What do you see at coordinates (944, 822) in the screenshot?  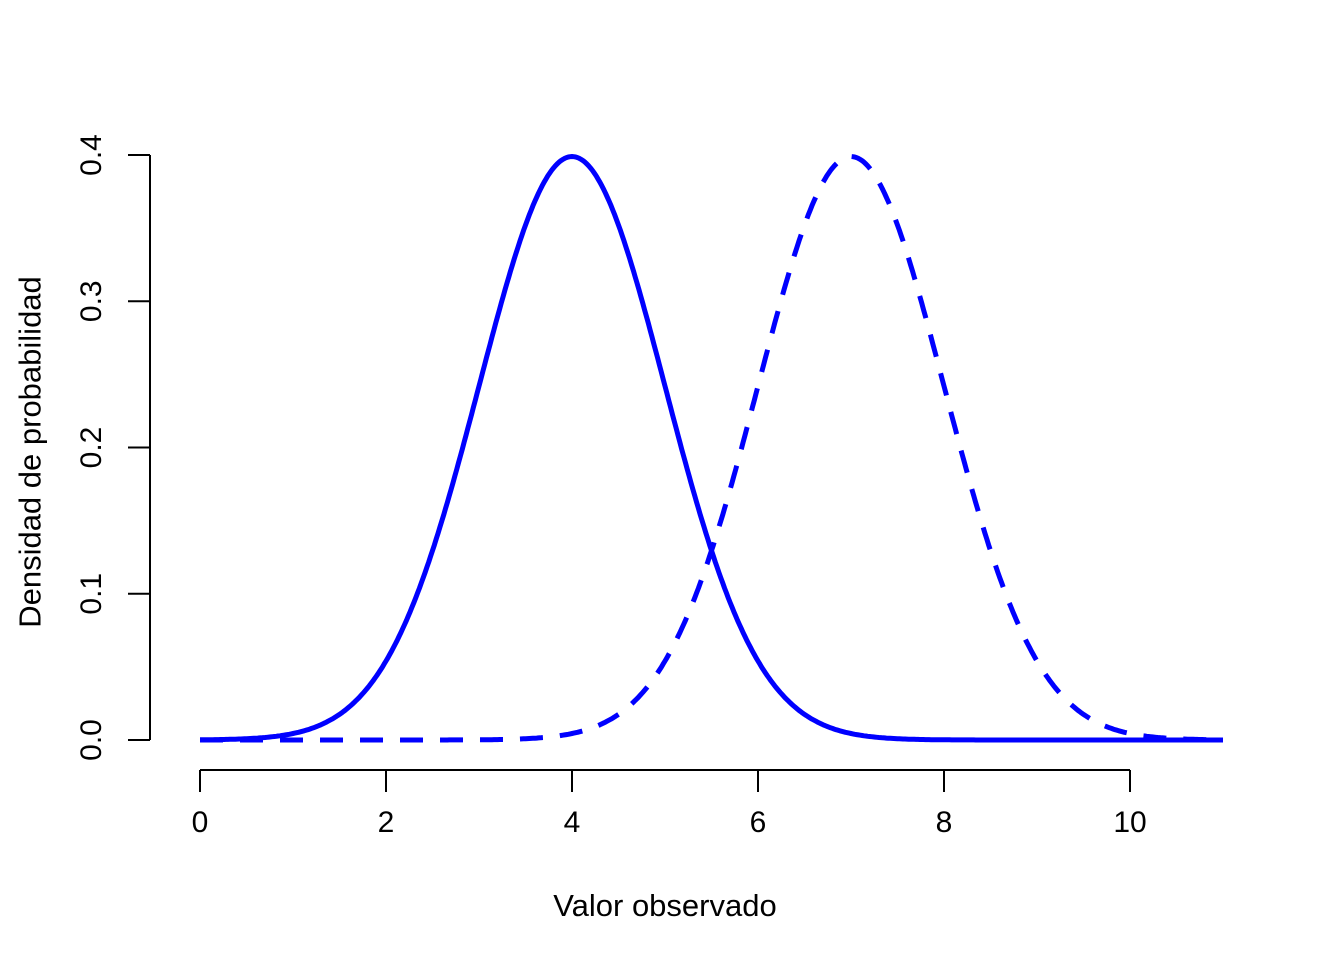 I see `x-tick-label: 8` at bounding box center [944, 822].